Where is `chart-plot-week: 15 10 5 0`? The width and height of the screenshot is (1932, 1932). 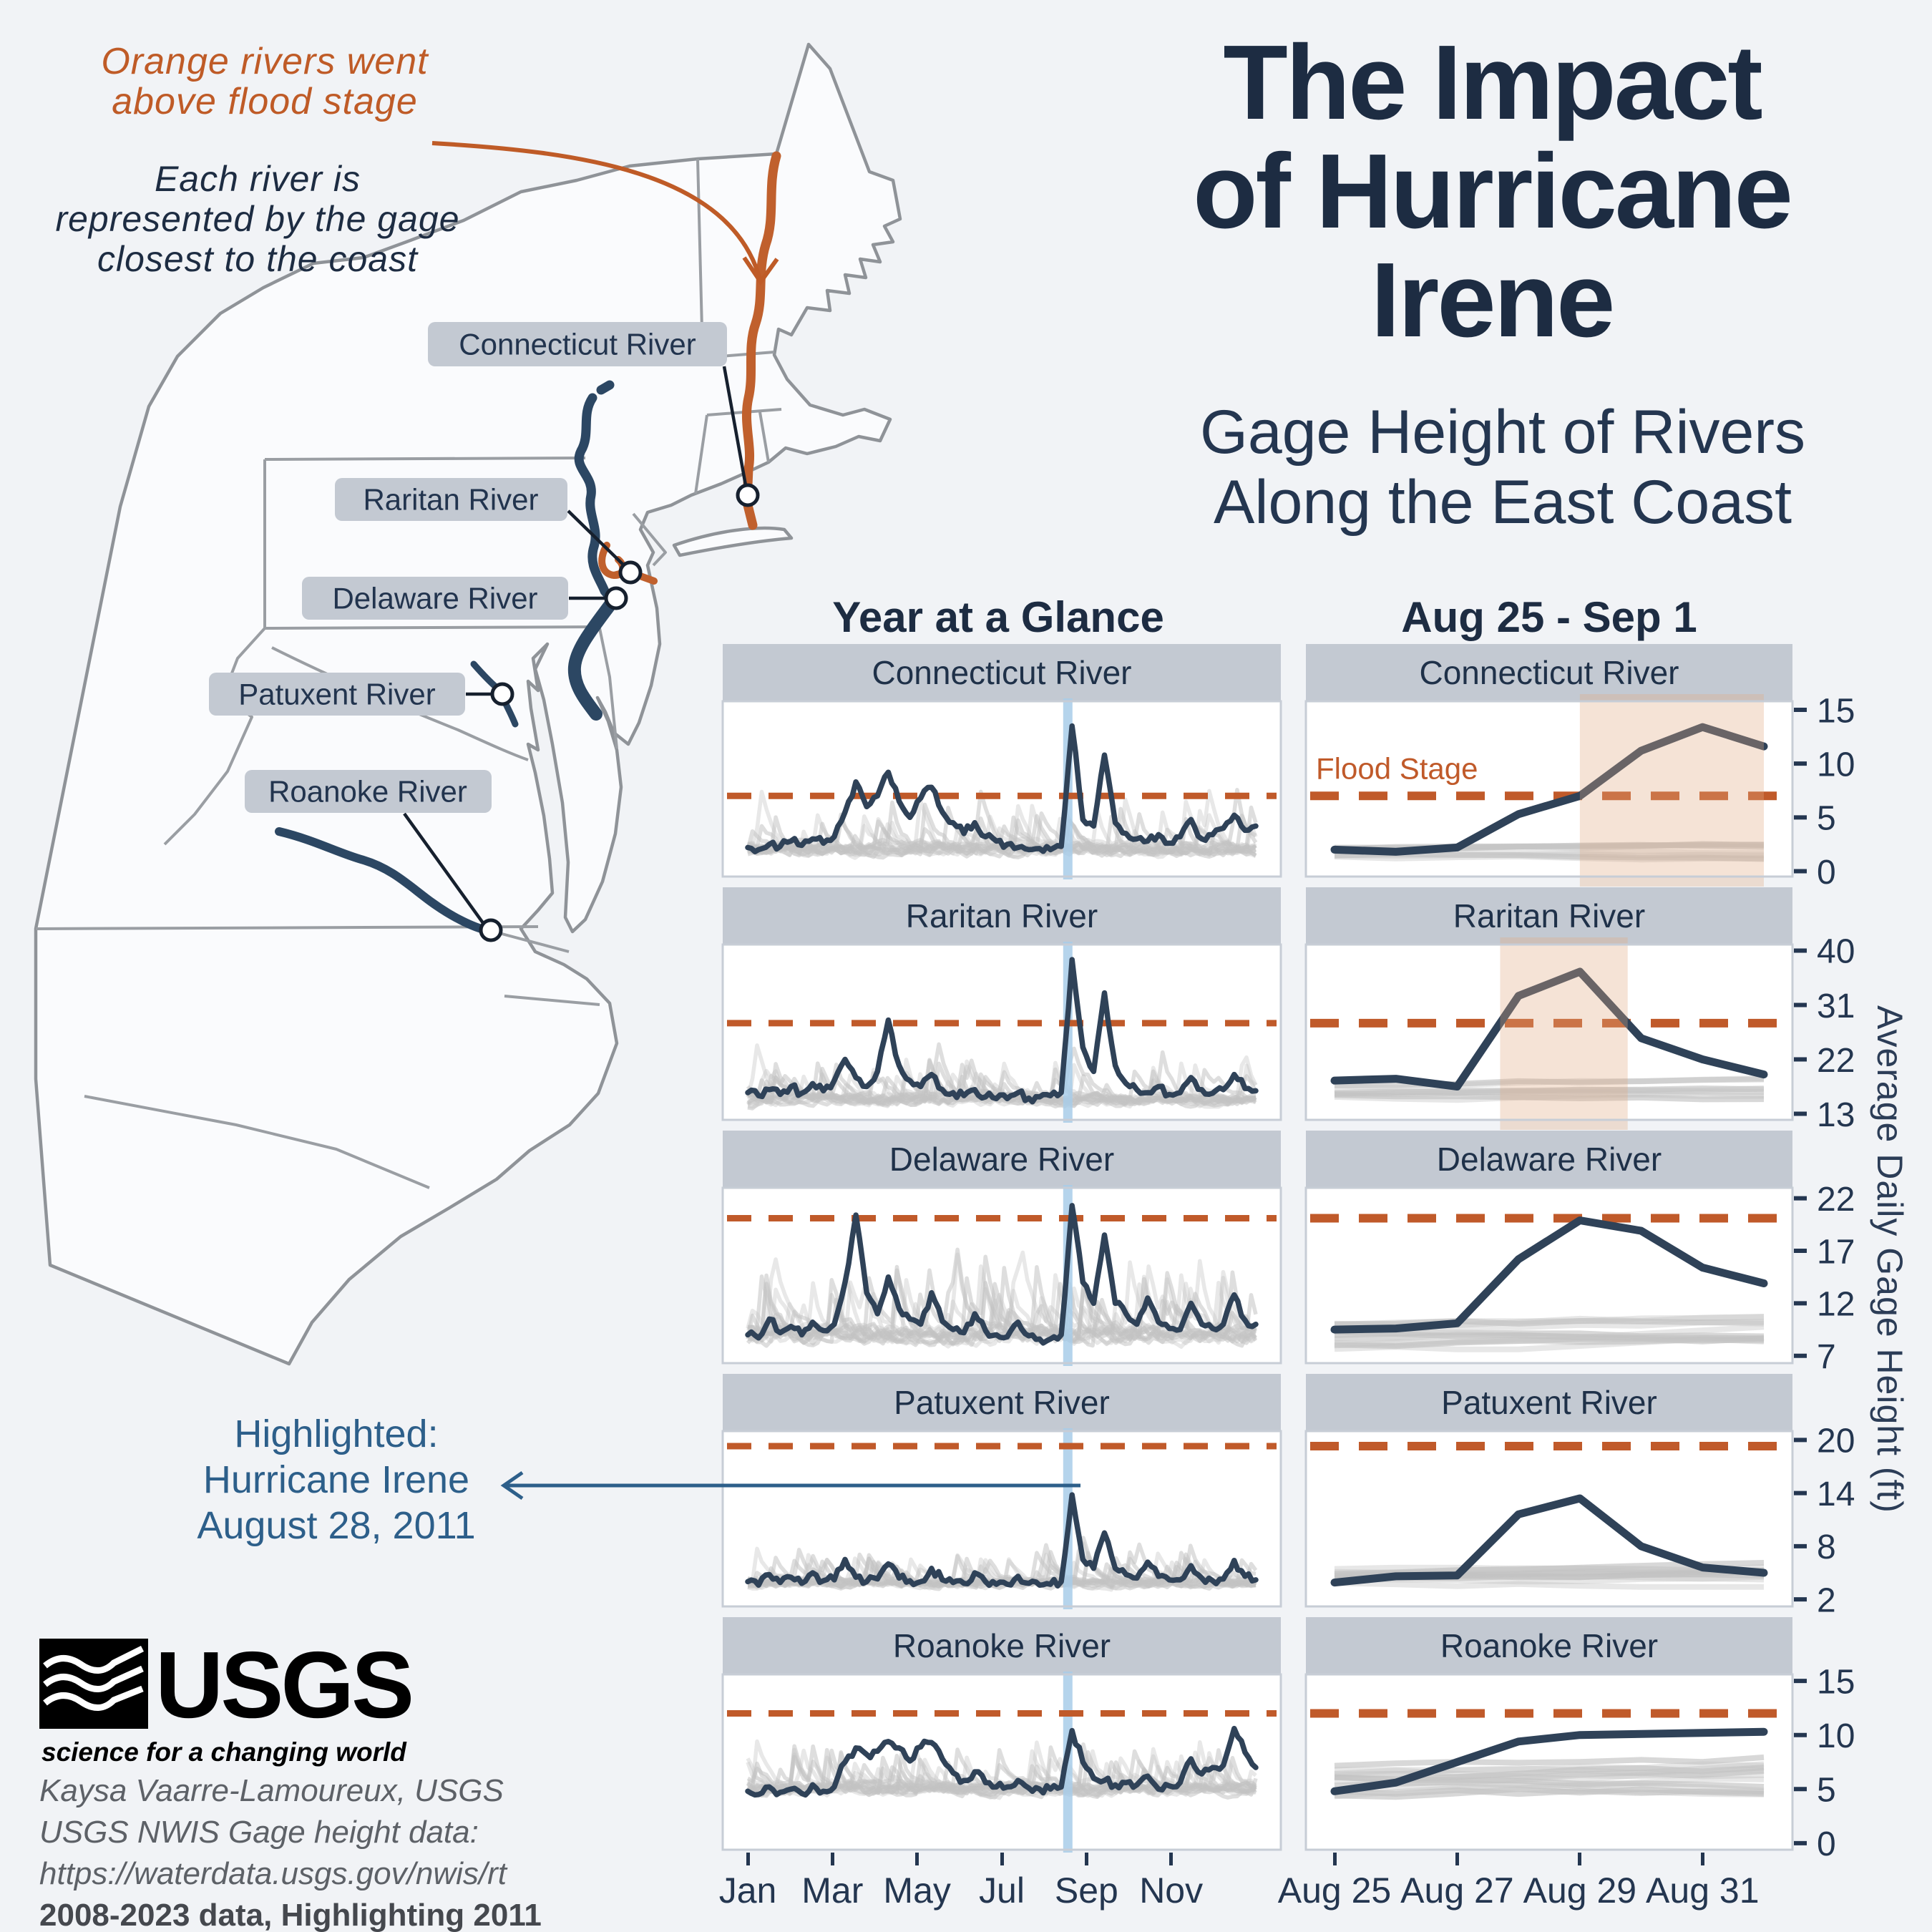
chart-plot-week: 15 10 5 0 is located at coordinates (1579, 1763).